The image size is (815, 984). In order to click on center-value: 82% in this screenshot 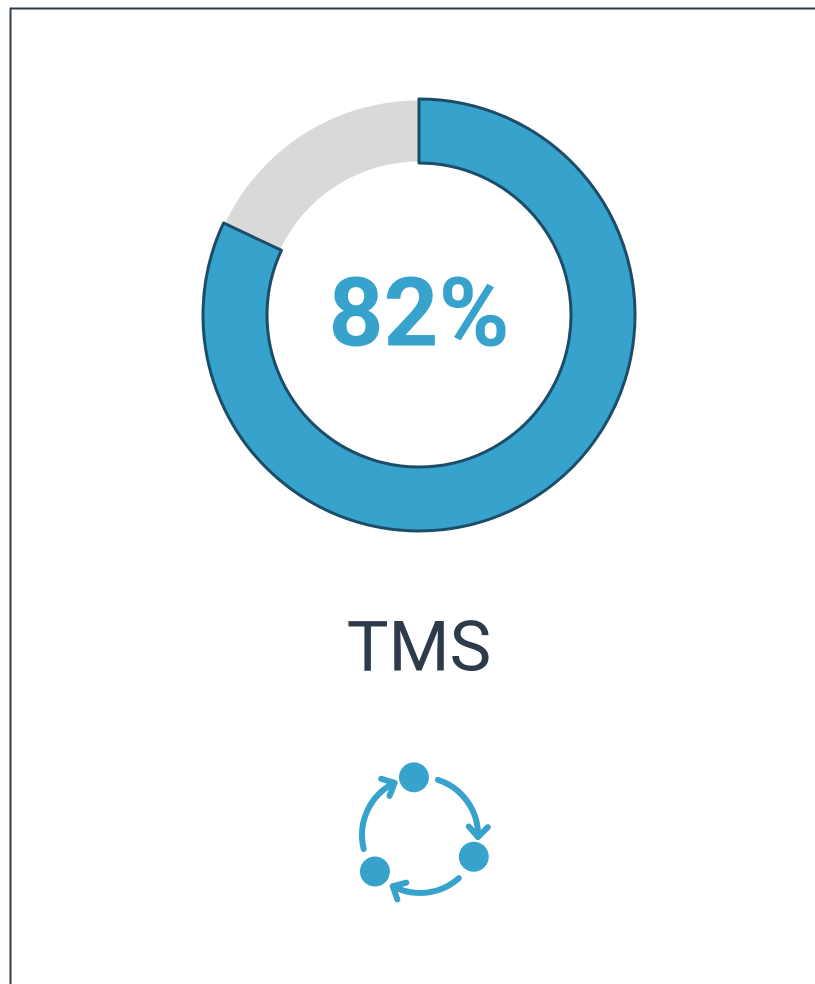, I will do `click(418, 313)`.